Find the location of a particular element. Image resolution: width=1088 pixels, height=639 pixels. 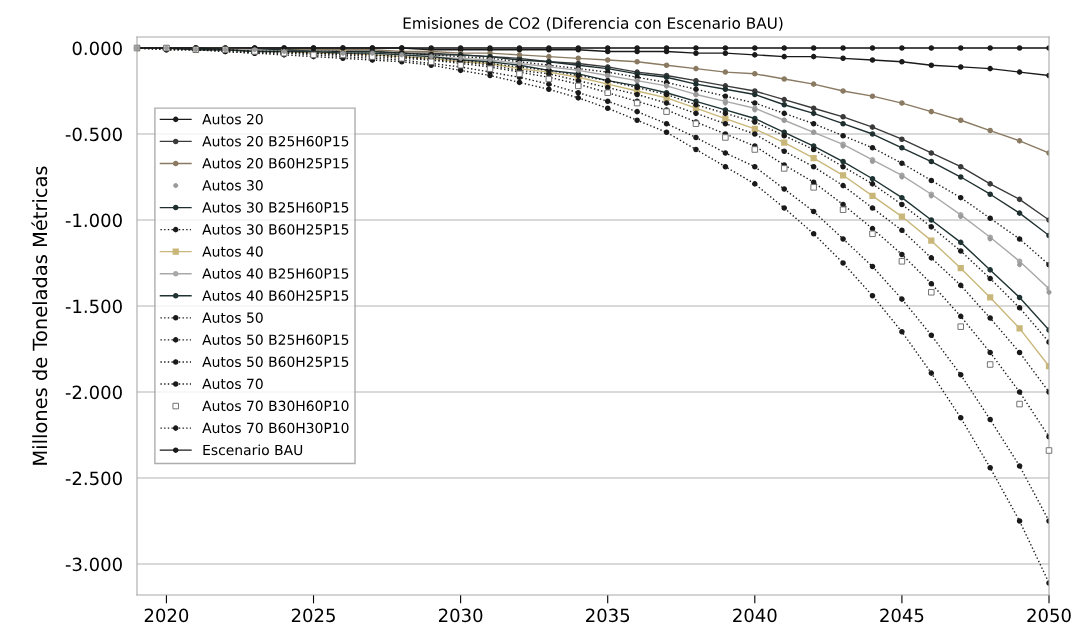

x-tick-label: 2050 is located at coordinates (1049, 615).